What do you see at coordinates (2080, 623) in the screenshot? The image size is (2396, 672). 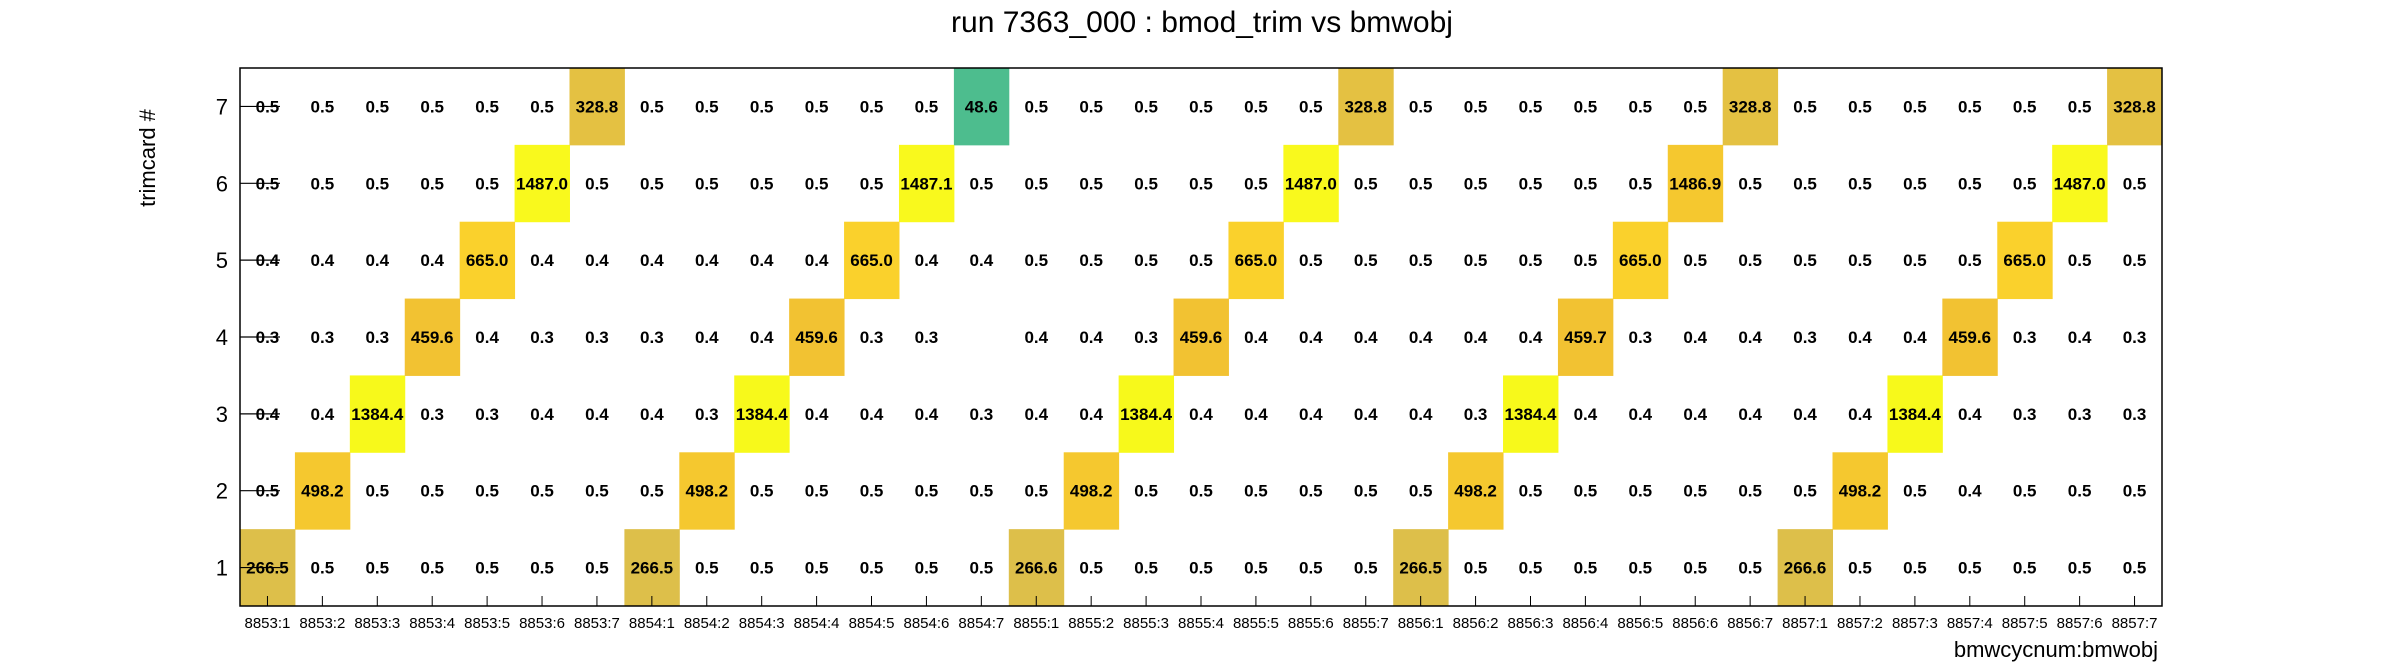 I see `x-tick-label: 8857:6` at bounding box center [2080, 623].